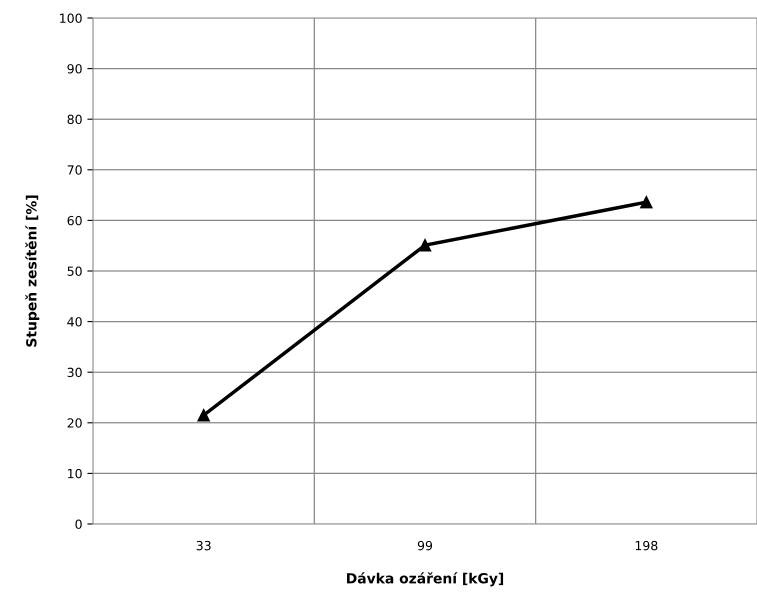  What do you see at coordinates (75, 423) in the screenshot?
I see `y-tick-label: 20` at bounding box center [75, 423].